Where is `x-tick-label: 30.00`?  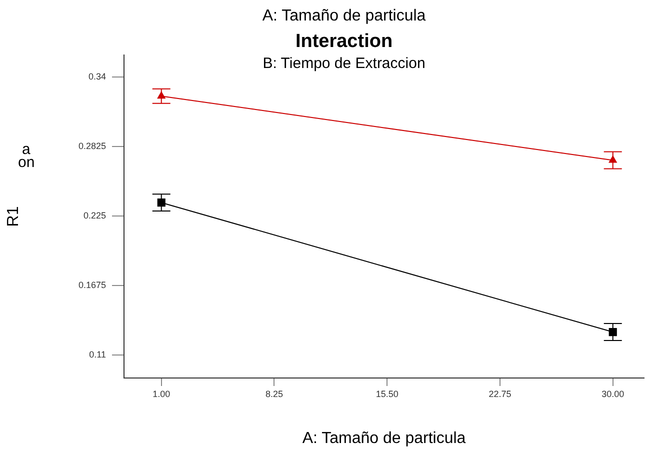 x-tick-label: 30.00 is located at coordinates (613, 393).